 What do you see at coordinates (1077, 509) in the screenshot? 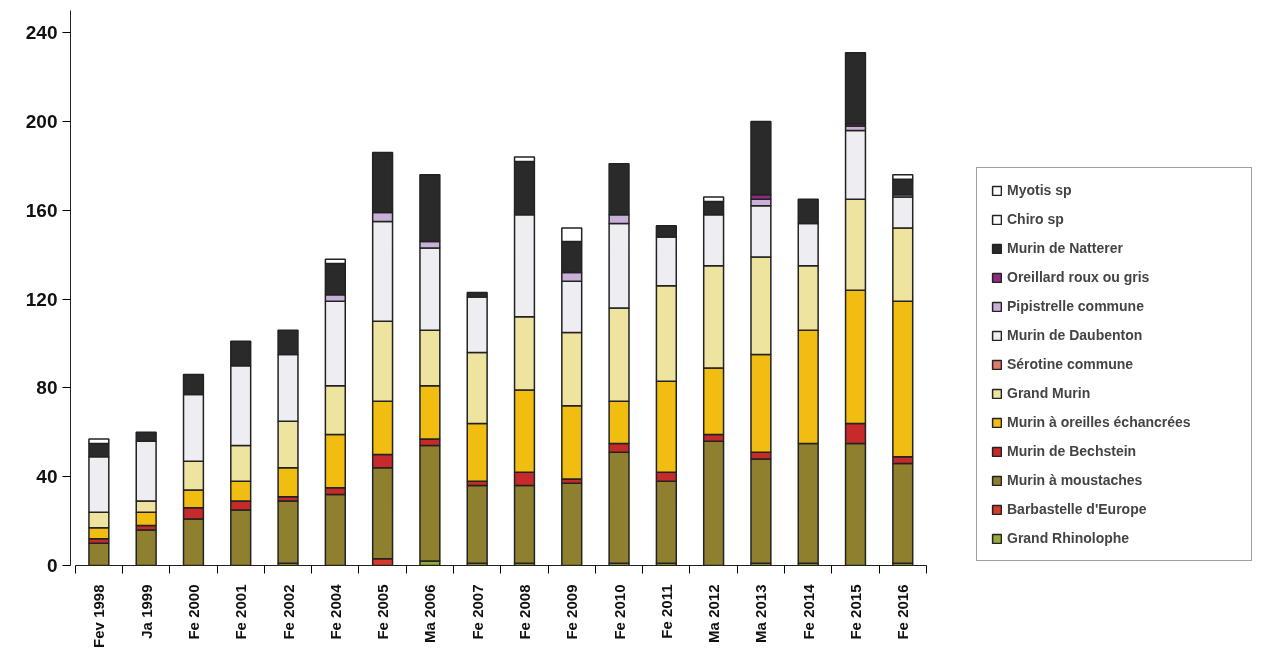
I see `legend-label: Barbastelle d'Europe` at bounding box center [1077, 509].